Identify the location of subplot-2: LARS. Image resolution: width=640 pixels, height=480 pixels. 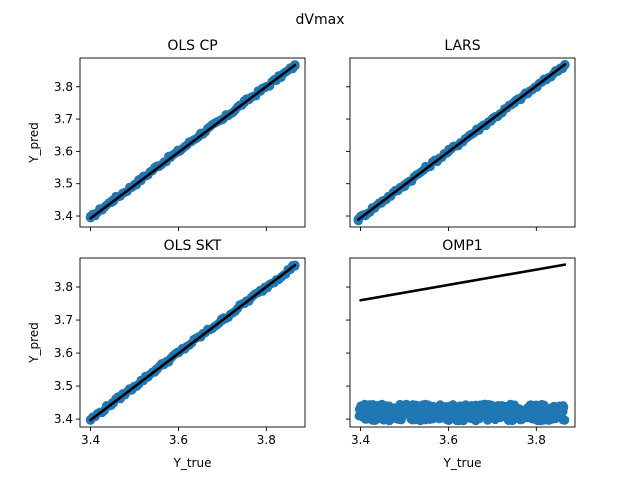
(461, 134).